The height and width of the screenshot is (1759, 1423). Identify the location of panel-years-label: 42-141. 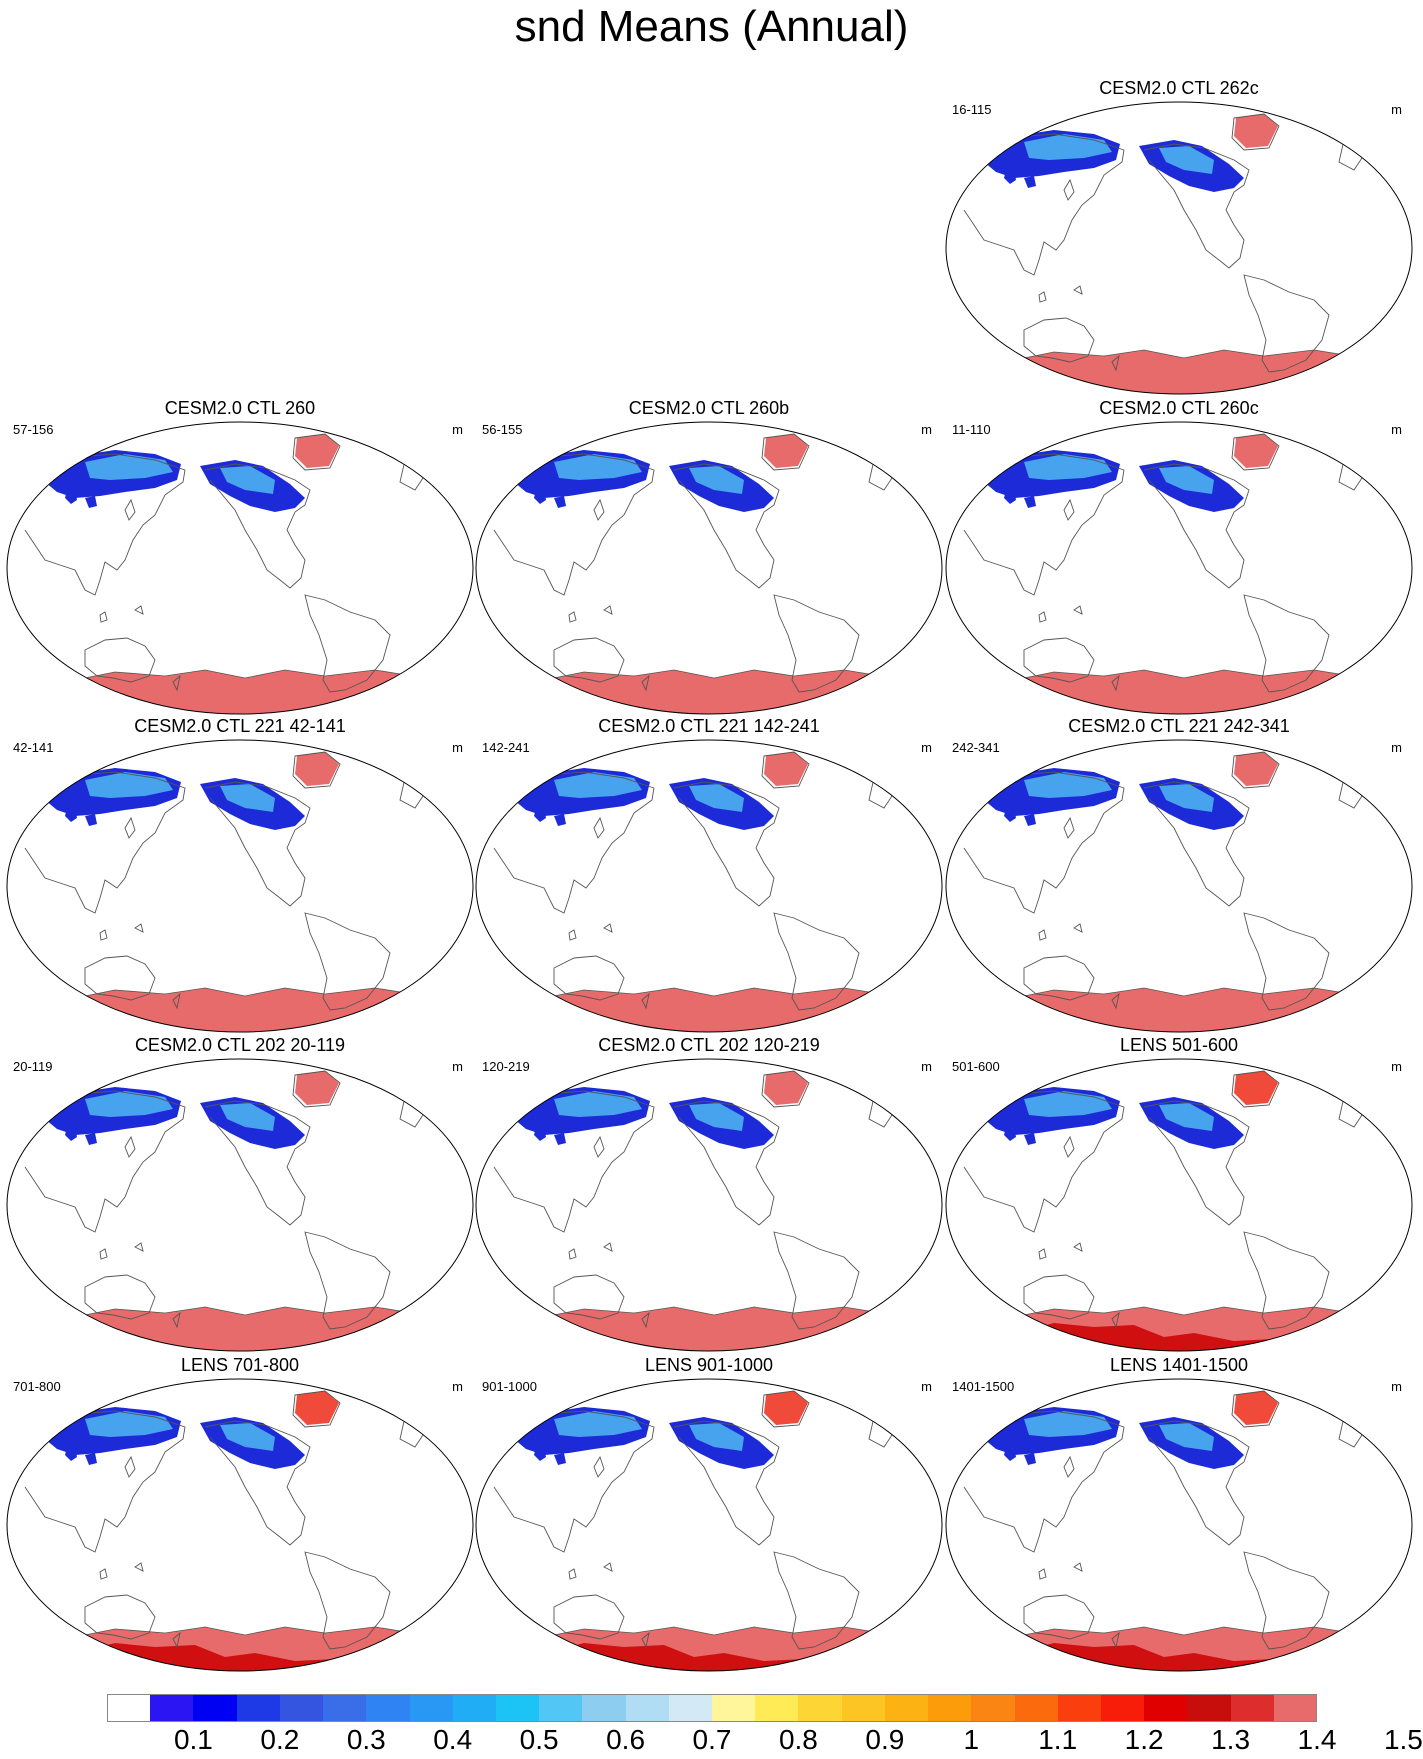
(33, 747).